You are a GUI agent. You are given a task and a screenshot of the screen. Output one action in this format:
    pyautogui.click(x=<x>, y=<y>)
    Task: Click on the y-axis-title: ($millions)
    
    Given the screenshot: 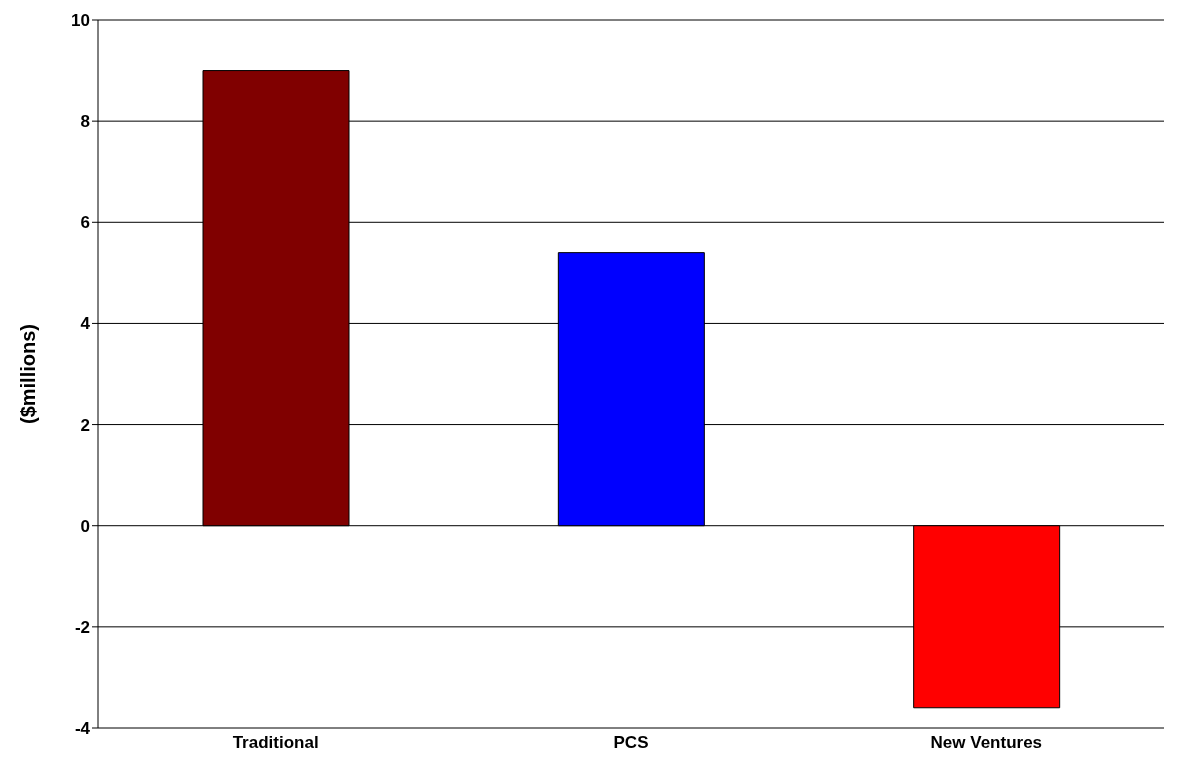 What is the action you would take?
    pyautogui.click(x=28, y=374)
    